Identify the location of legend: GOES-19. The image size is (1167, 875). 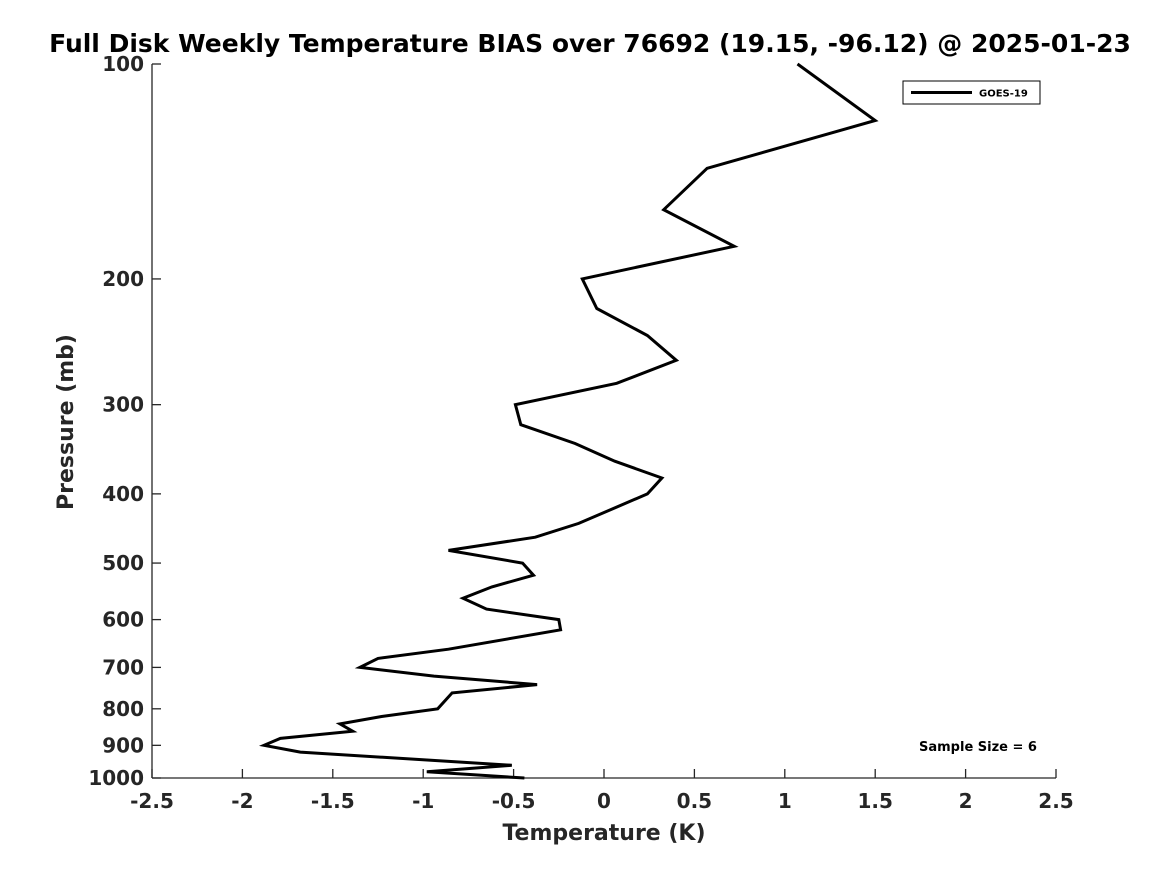
(971, 92).